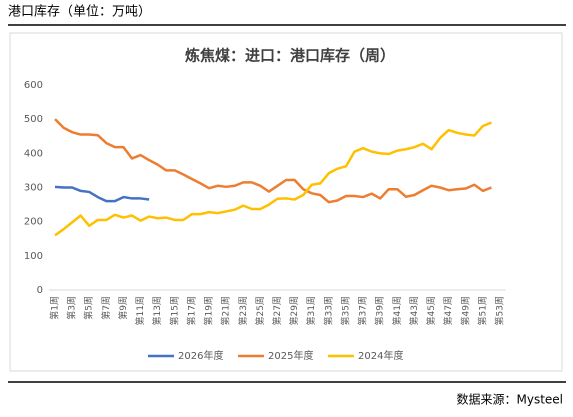 The image size is (573, 417). I want to click on x-tick-label: 第51周, so click(482, 310).